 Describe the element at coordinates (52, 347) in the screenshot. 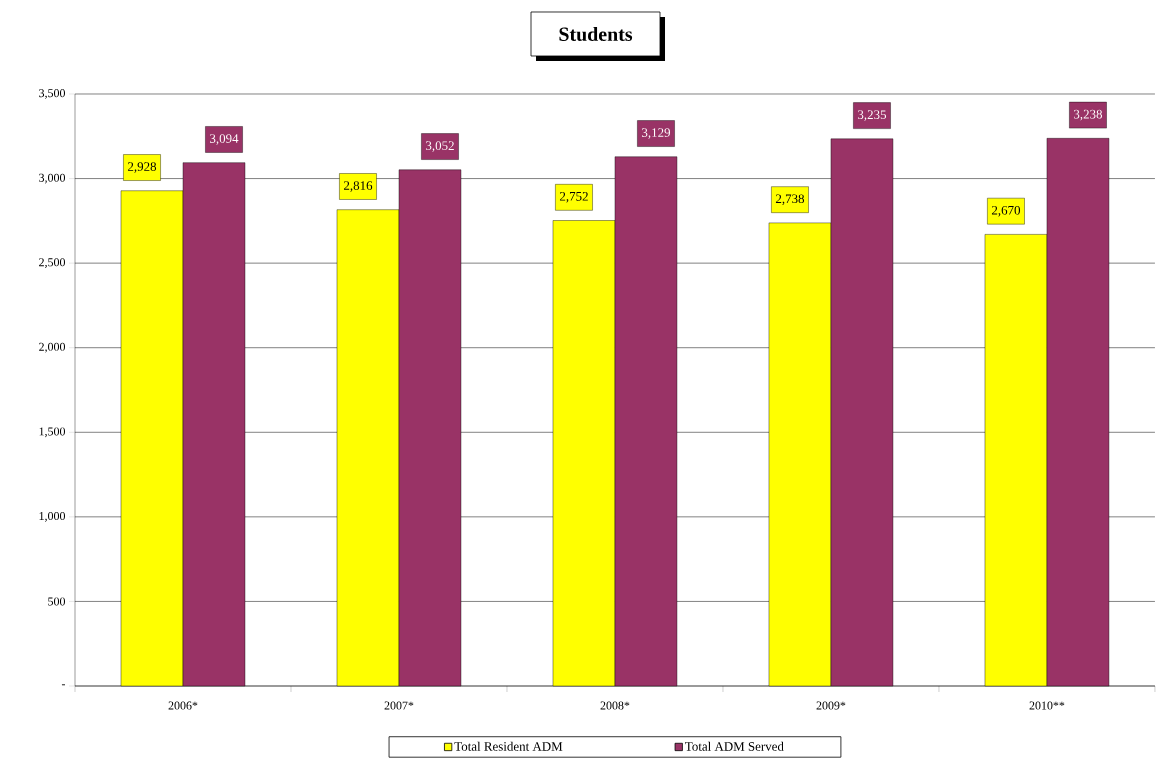

I see `y-tick-label: 2,000` at that location.